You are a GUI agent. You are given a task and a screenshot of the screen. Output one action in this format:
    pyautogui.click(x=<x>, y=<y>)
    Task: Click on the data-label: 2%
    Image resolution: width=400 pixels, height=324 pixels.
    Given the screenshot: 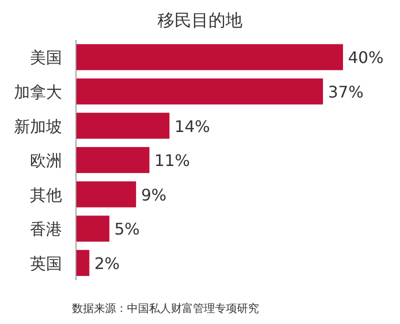 What is the action you would take?
    pyautogui.click(x=107, y=263)
    